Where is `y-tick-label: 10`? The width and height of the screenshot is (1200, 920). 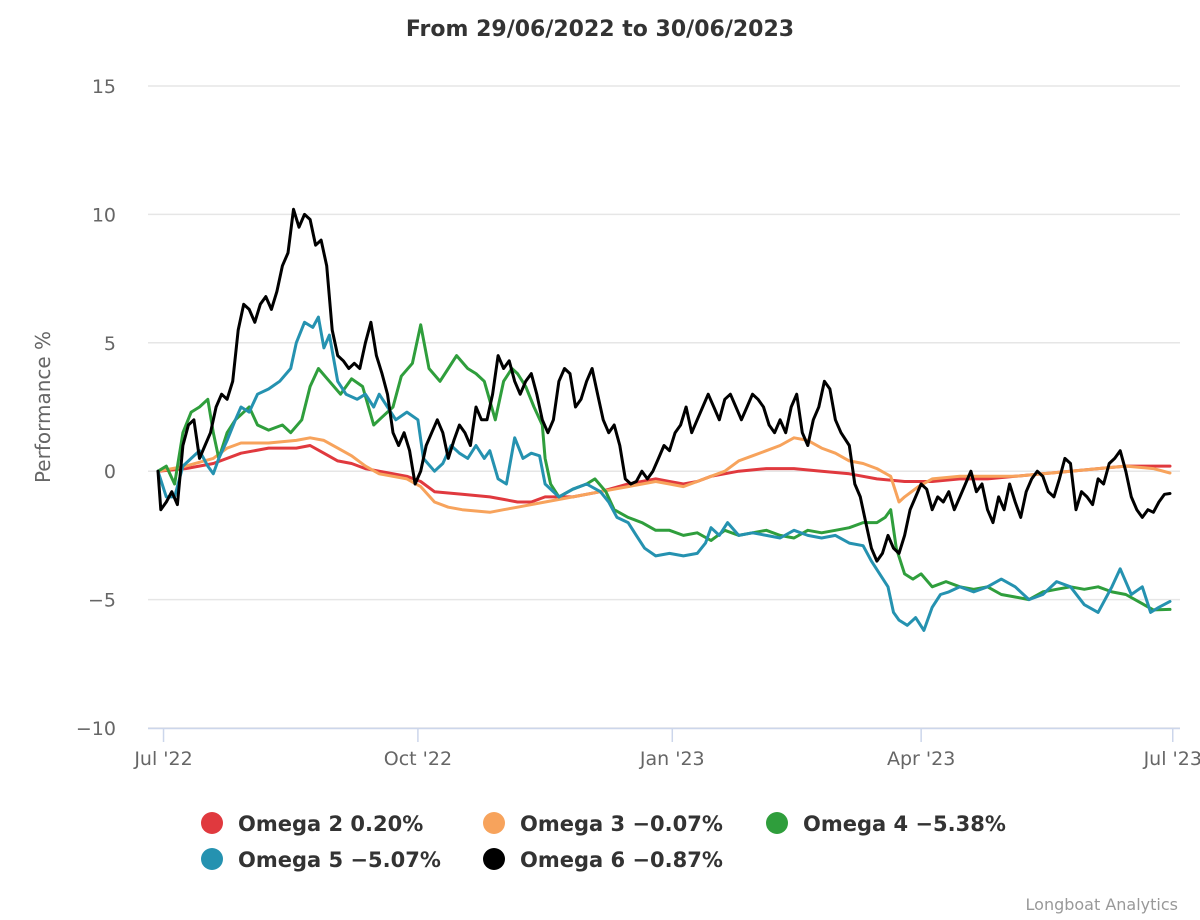
y-tick-label: 10 is located at coordinates (104, 215).